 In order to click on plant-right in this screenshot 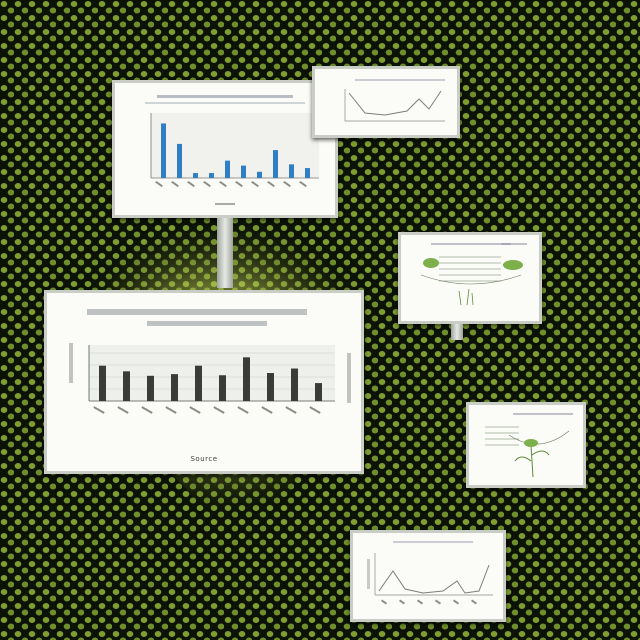, I will do `click(513, 265)`.